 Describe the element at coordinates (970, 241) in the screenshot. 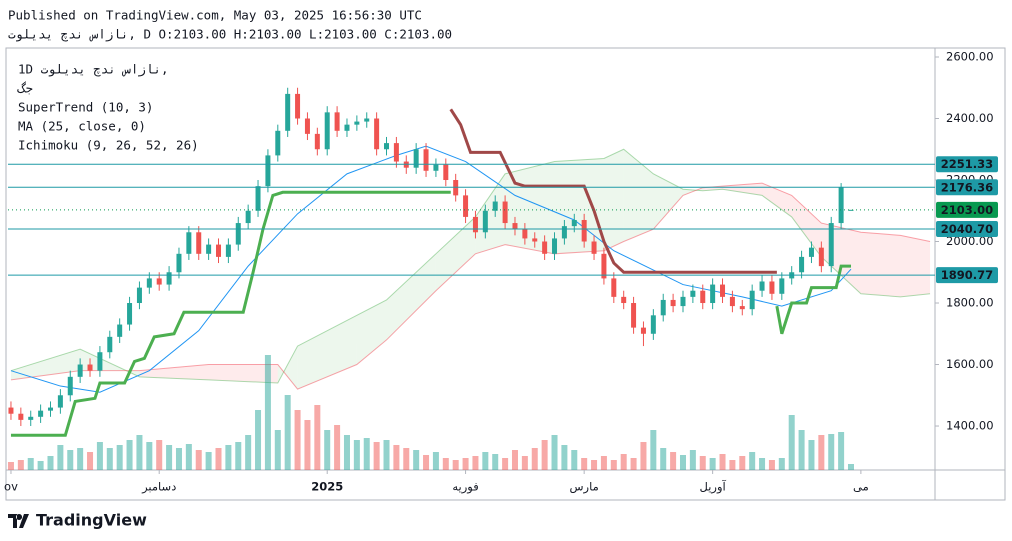

I see `y-tick-label: 2000.00` at that location.